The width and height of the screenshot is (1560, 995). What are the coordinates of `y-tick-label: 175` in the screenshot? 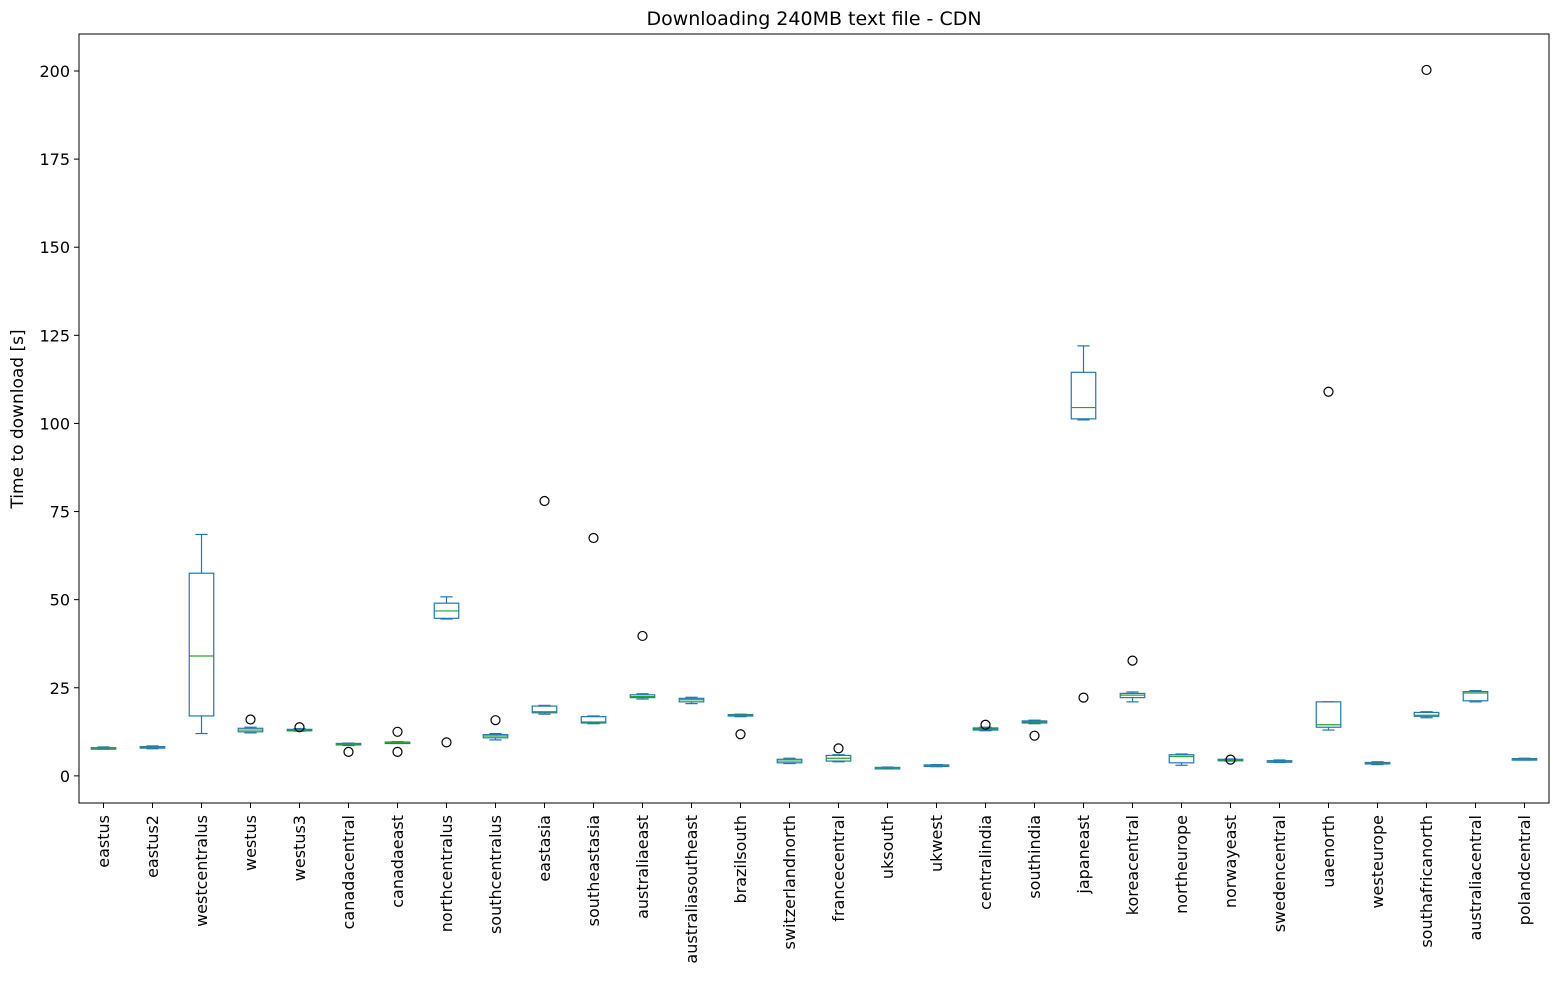 It's located at (54, 159).